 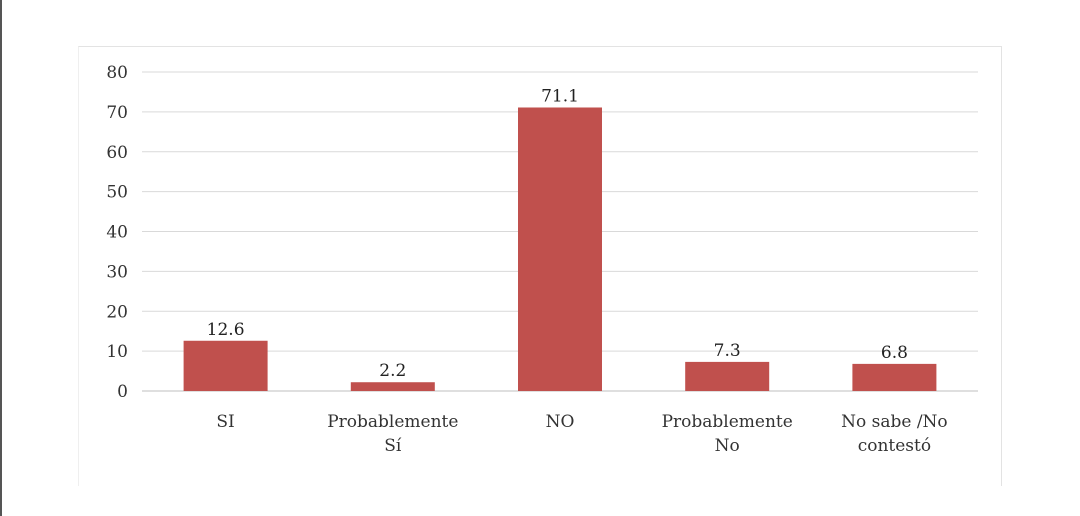 I want to click on category-label: No, so click(x=727, y=446).